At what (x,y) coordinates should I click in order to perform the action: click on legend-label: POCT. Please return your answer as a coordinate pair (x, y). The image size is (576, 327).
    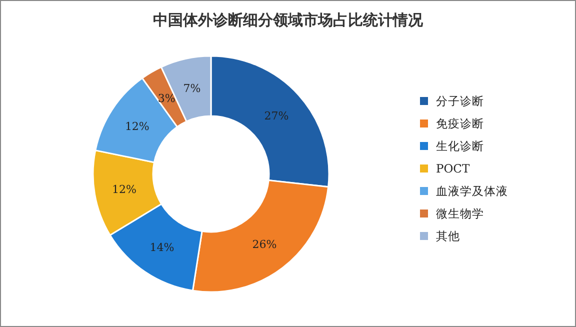
    Looking at the image, I should click on (453, 169).